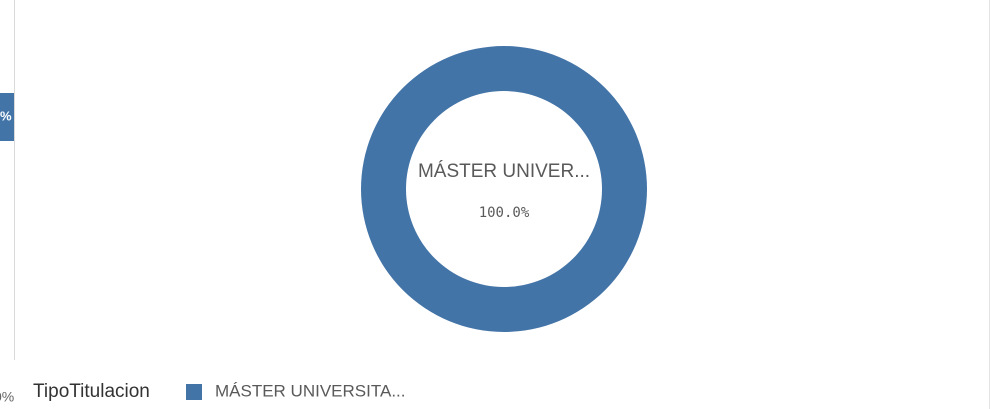 This screenshot has width=1003, height=409. I want to click on left-bar-label: %, so click(6, 115).